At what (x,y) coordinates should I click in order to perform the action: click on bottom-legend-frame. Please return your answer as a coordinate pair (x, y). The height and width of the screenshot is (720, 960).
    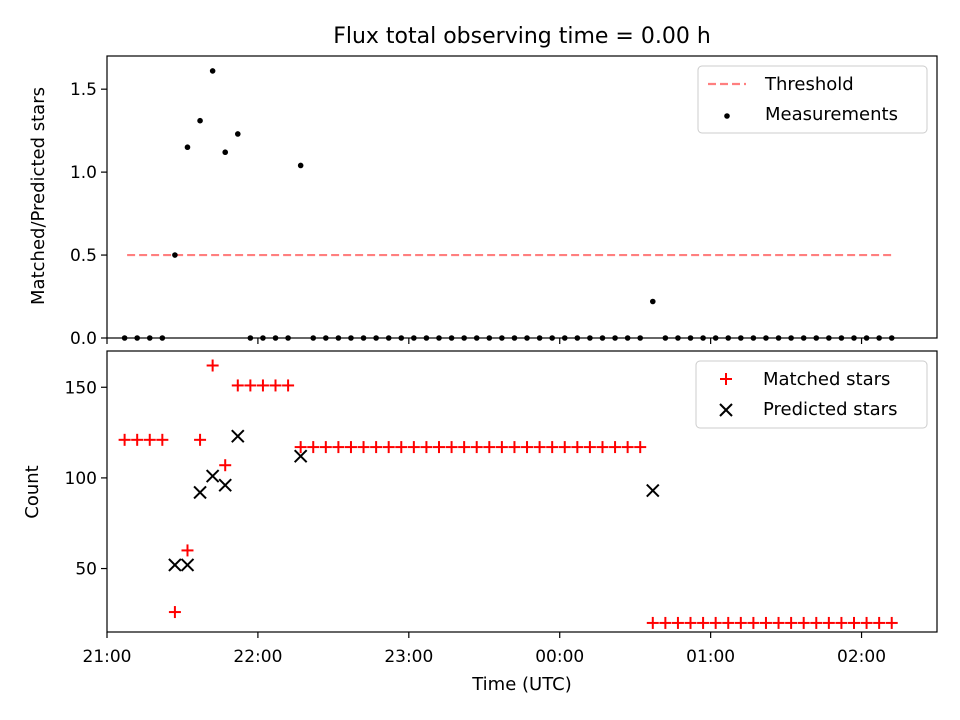
    Looking at the image, I should click on (811, 394).